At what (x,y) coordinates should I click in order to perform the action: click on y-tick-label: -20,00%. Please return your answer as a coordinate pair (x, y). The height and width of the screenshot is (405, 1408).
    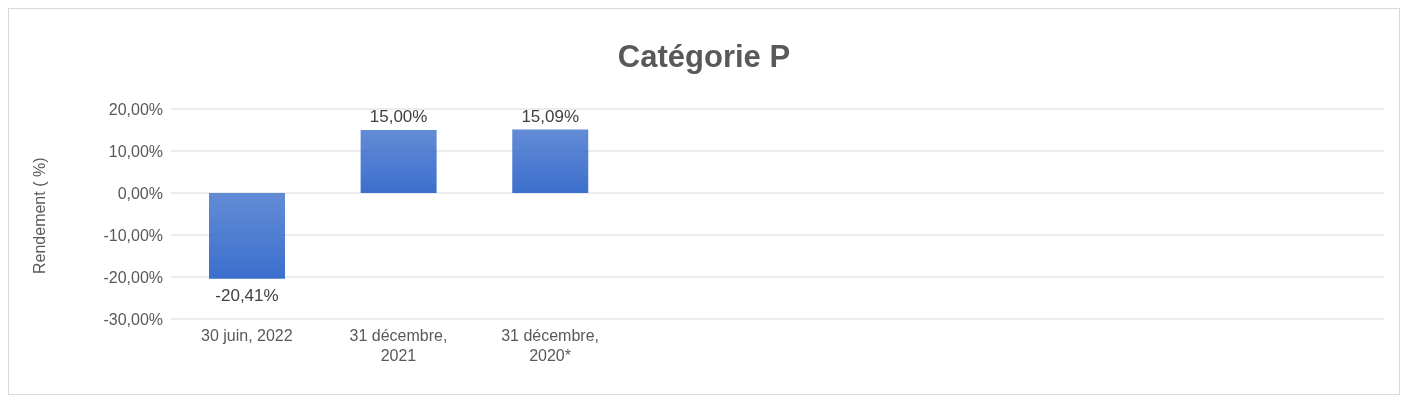
    Looking at the image, I should click on (133, 277).